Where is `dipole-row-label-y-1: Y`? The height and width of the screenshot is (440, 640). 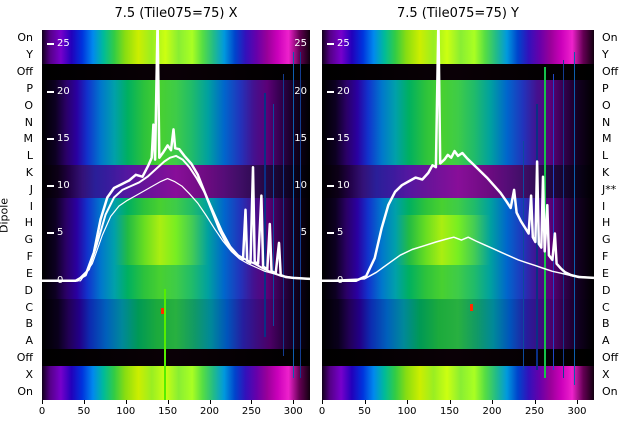 dipole-row-label-y-1: Y is located at coordinates (29, 55).